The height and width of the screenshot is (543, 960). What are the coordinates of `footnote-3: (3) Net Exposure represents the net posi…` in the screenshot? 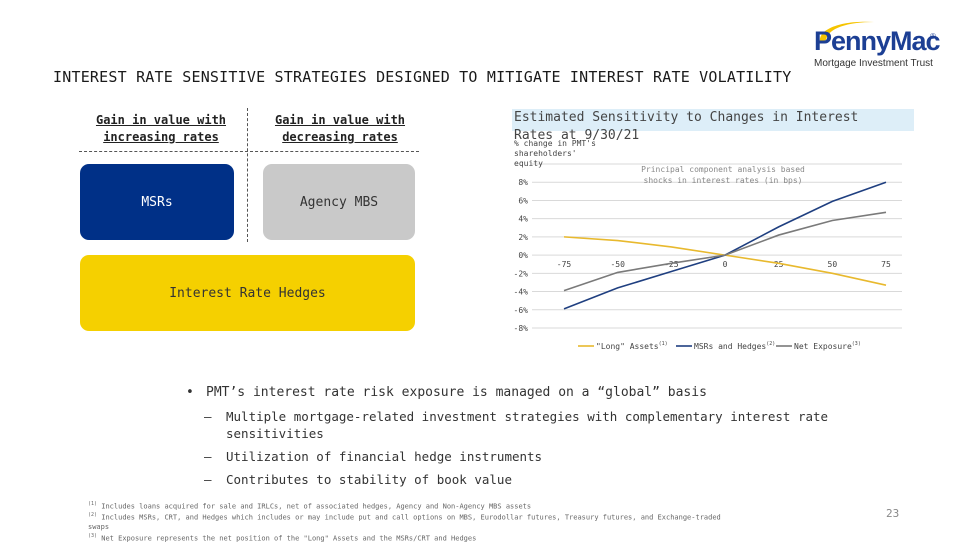 It's located at (282, 537).